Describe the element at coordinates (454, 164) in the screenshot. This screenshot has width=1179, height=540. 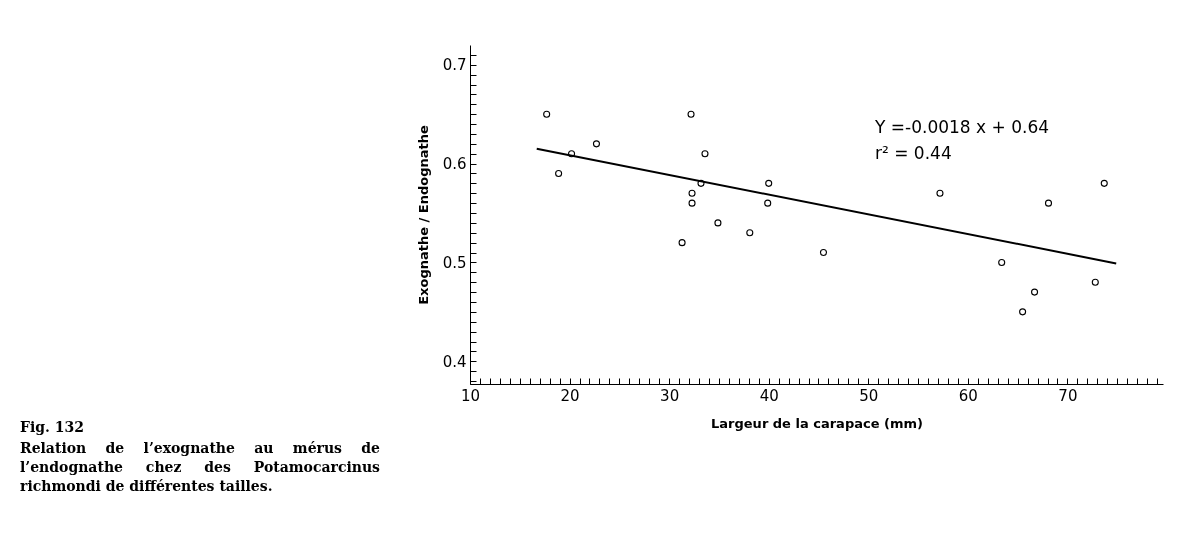
I see `y-tick-label: 0.6` at that location.